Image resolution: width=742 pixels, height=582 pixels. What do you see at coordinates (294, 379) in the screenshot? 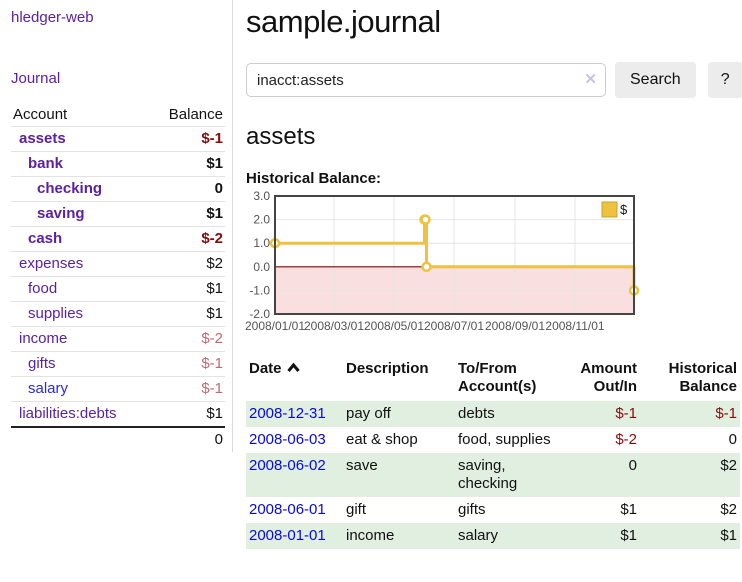
I see `register-header-date: Date` at bounding box center [294, 379].